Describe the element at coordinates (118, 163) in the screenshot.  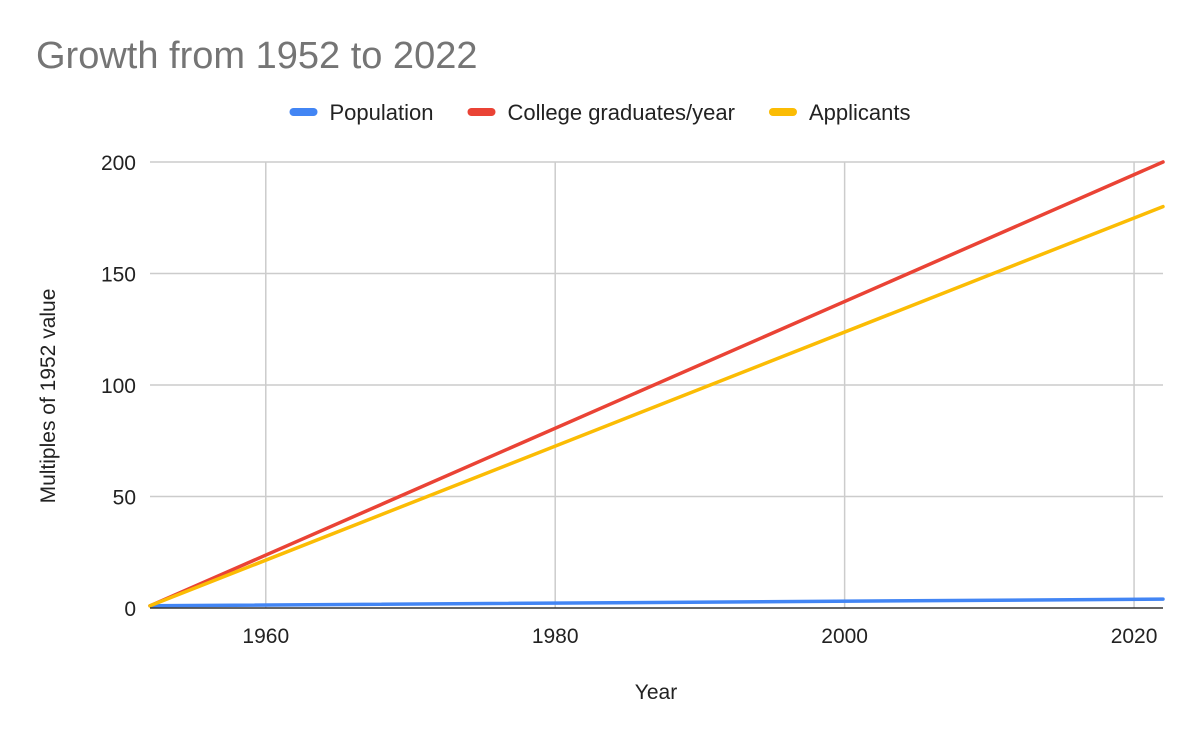
I see `y-tick-label: 200` at that location.